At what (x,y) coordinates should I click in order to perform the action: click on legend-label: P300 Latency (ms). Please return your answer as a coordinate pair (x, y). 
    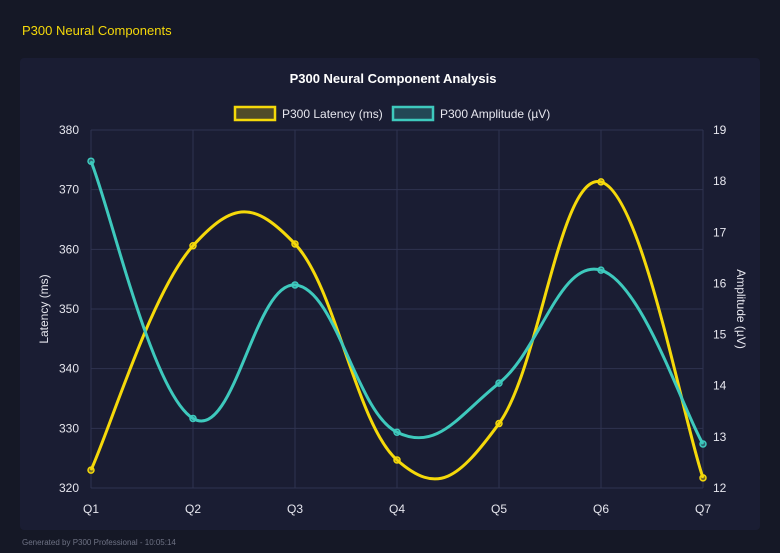
    Looking at the image, I should click on (332, 114).